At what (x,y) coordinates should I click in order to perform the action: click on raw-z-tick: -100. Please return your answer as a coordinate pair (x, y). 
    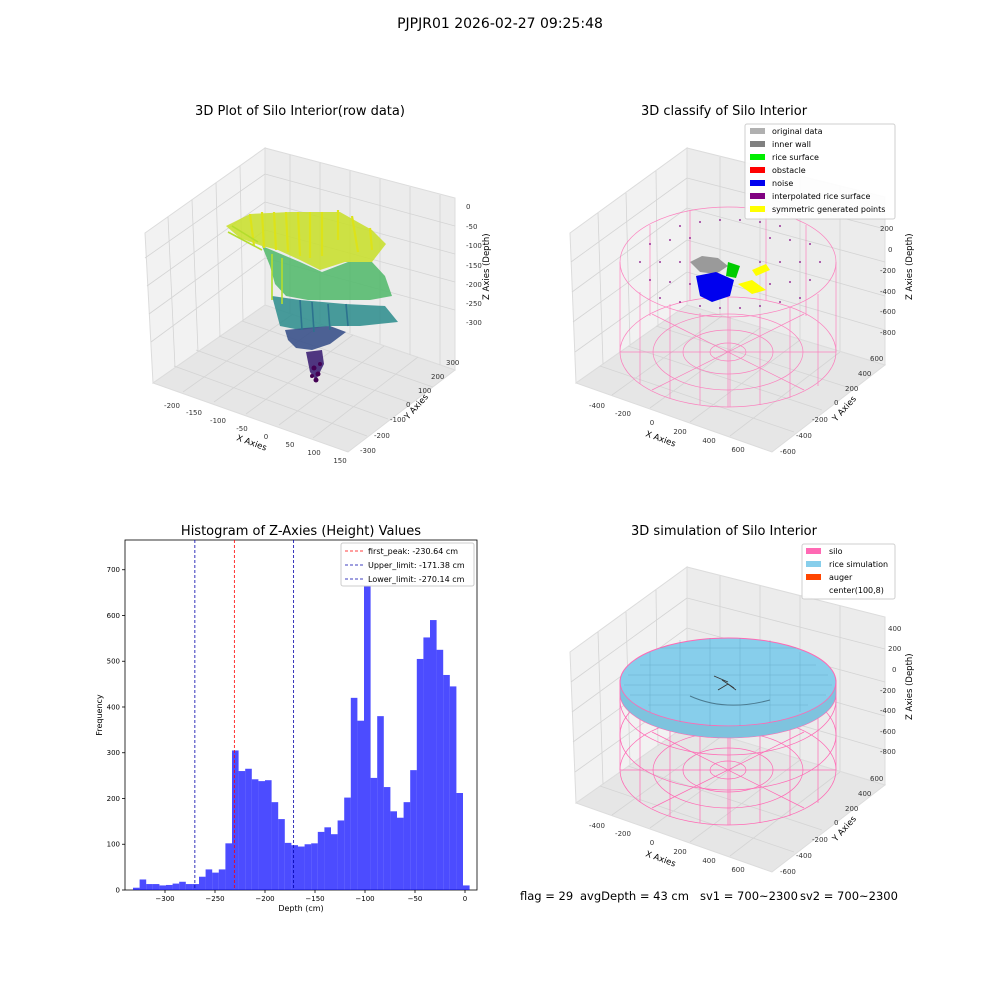
    Looking at the image, I should click on (474, 246).